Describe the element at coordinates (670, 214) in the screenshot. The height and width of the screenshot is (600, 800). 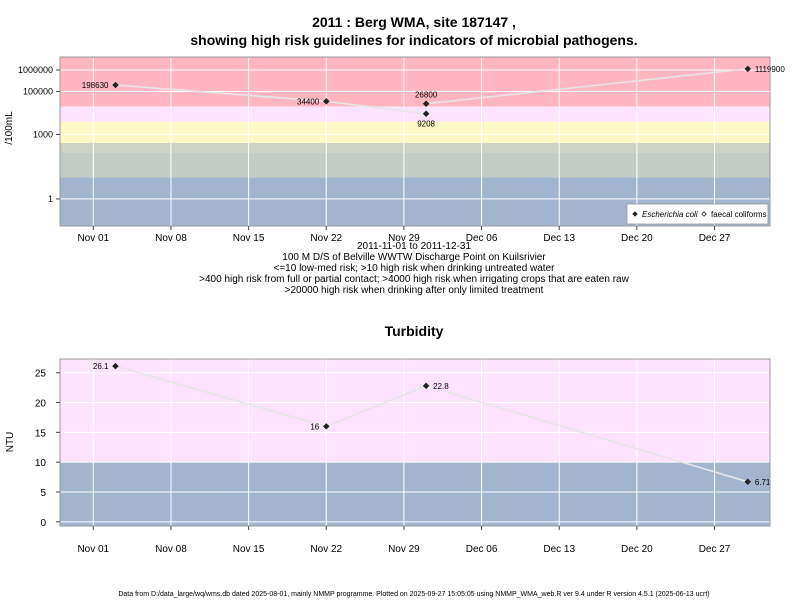
I see `legend-ecoli-label: Escherichia coli` at that location.